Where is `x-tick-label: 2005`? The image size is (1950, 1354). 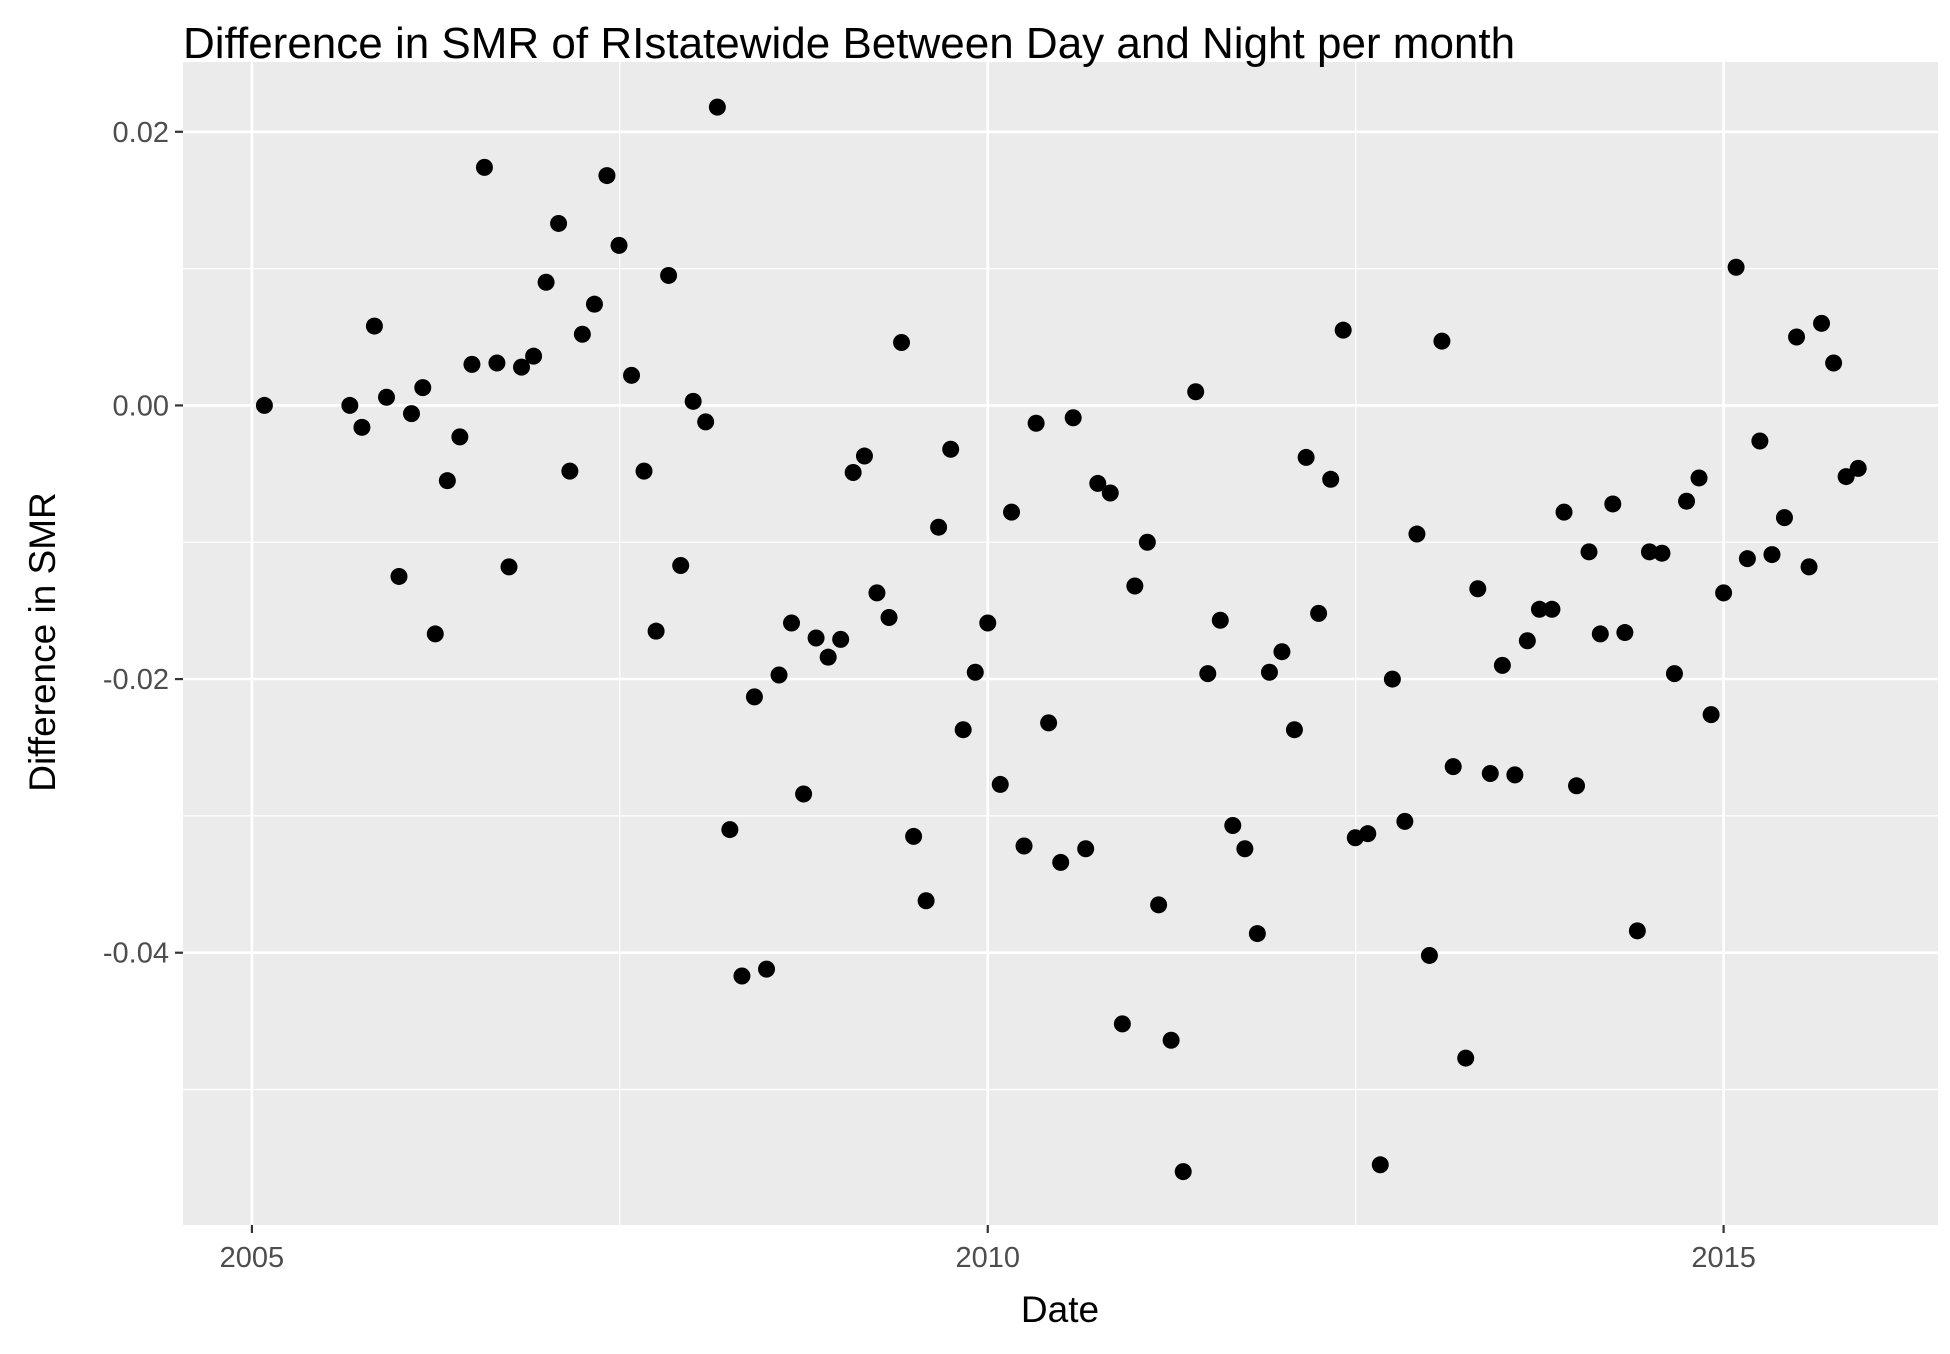
x-tick-label: 2005 is located at coordinates (252, 1258).